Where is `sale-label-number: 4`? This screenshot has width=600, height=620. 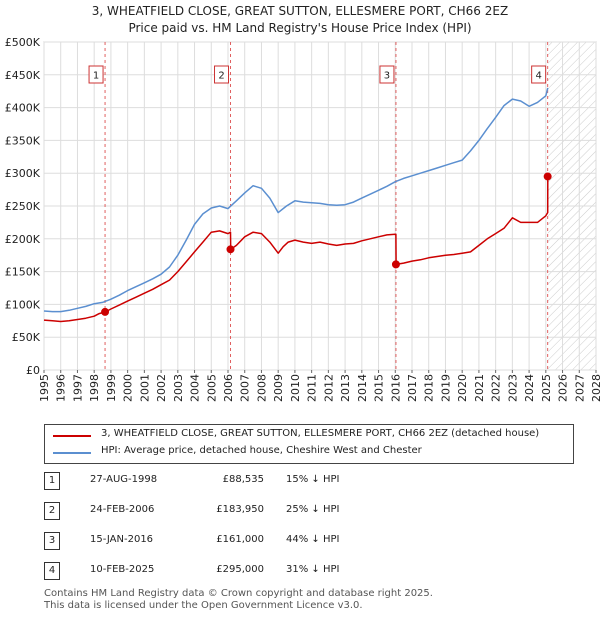 sale-label-number: 4 is located at coordinates (538, 76).